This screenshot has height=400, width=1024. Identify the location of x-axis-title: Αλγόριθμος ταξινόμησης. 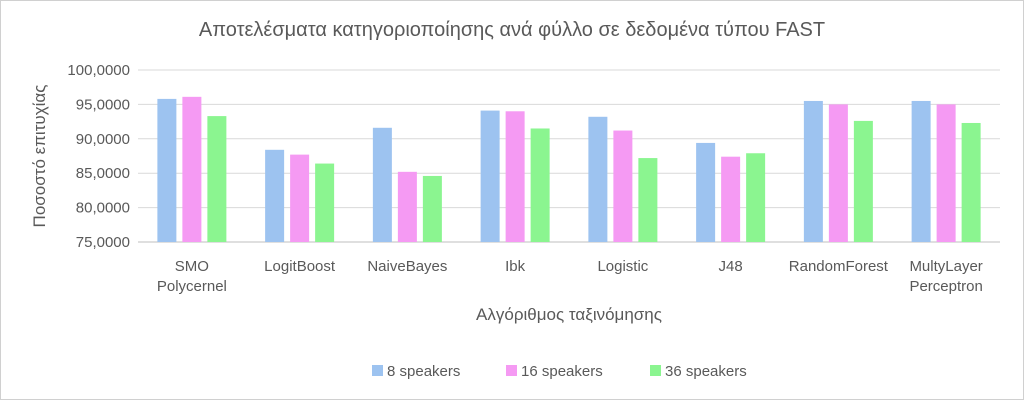
(569, 314).